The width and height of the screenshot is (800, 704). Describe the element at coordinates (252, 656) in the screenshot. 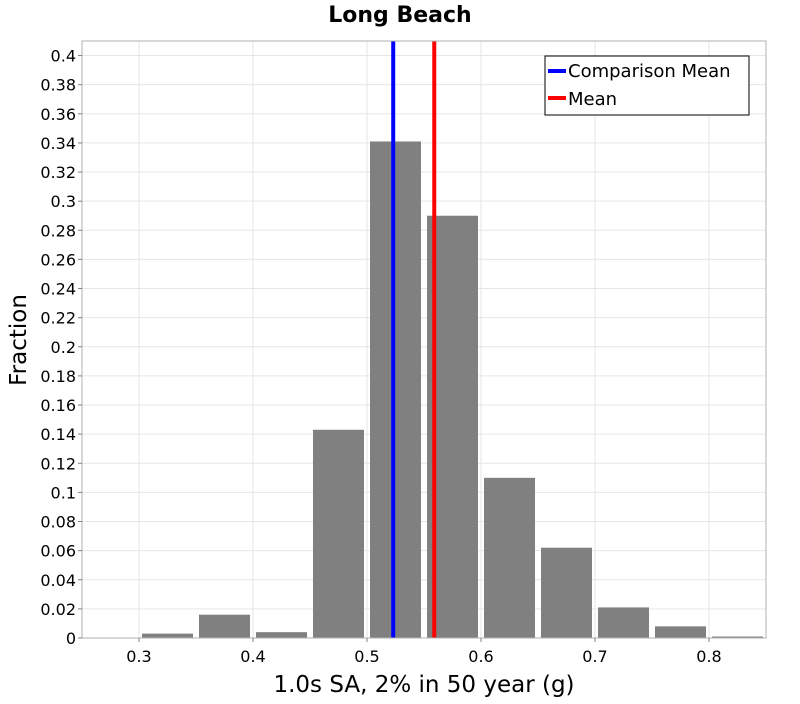

I see `x-tick-label: 0.4` at that location.